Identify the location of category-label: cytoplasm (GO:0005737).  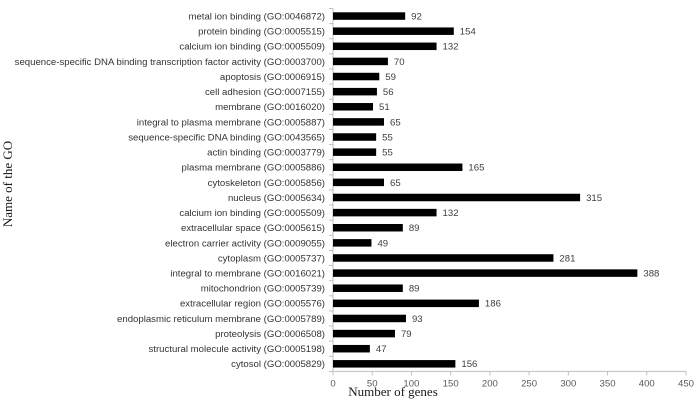
(271, 258).